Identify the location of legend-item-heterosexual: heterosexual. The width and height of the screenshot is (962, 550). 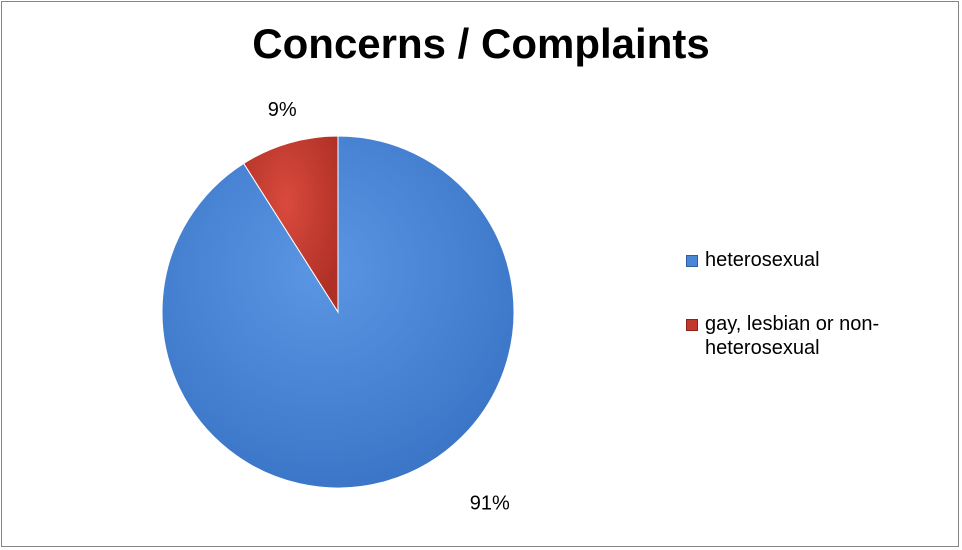
(816, 260).